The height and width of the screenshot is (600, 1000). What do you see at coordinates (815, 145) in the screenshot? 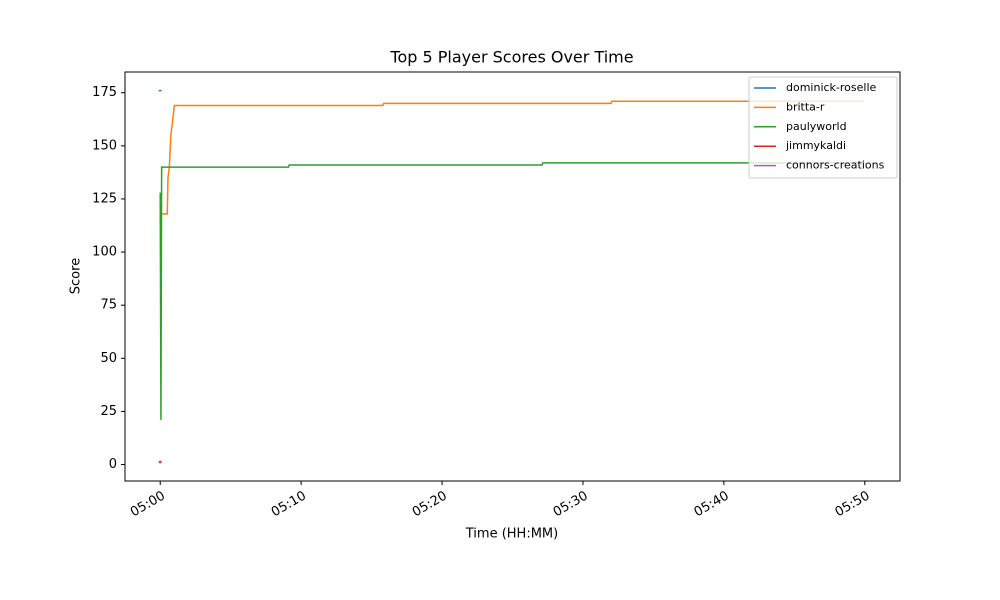
I see `legend-label: jimmykaldi` at bounding box center [815, 145].